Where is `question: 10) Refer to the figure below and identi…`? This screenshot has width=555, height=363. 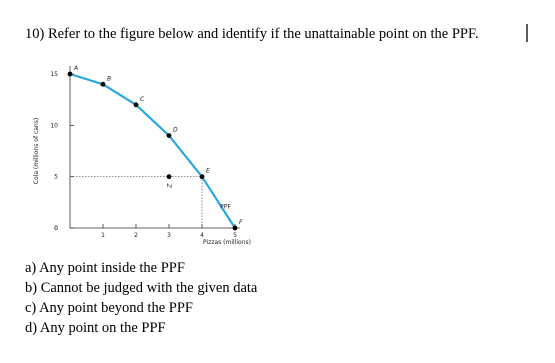
question: 10) Refer to the figure below and identi… is located at coordinates (251, 34).